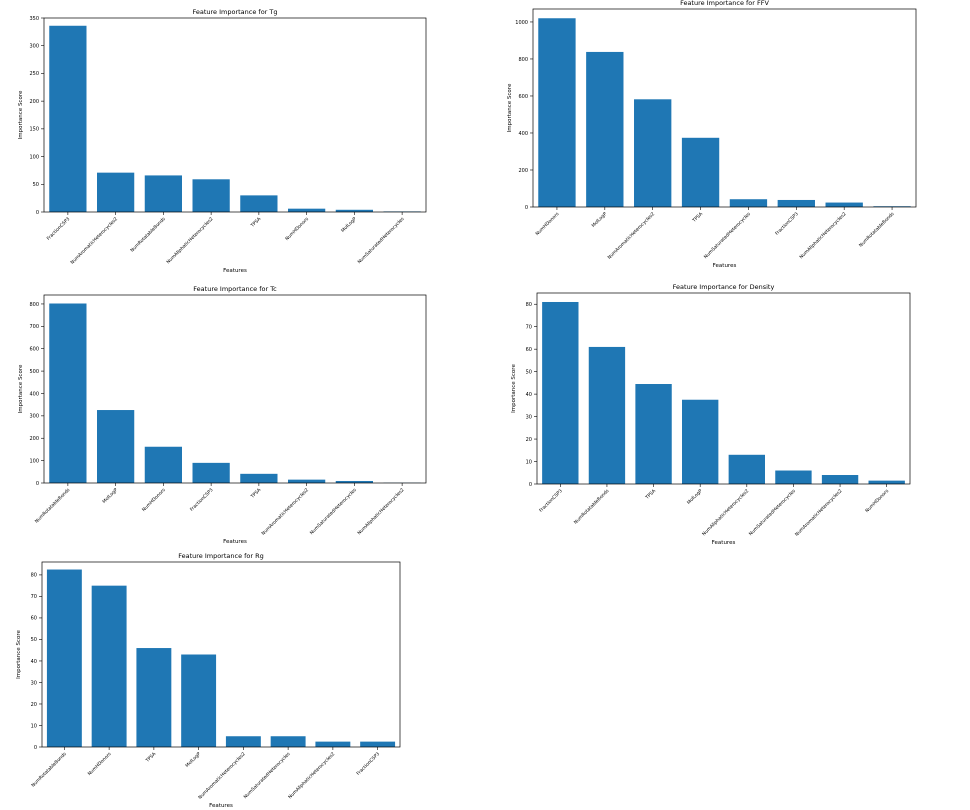 The width and height of the screenshot is (970, 810). Describe the element at coordinates (724, 3) in the screenshot. I see `chart-title: Feature Importance for FFV` at that location.